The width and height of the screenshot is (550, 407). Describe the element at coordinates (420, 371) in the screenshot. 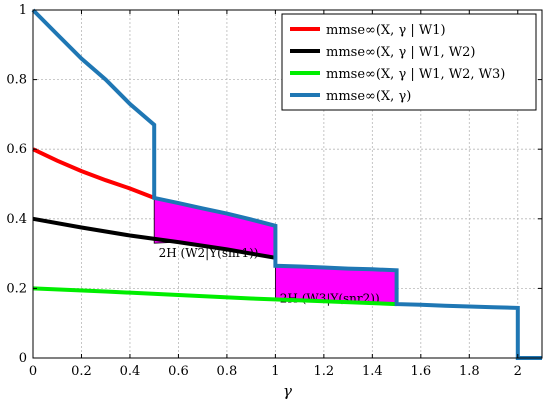

I see `x-tick-label: 1.6` at that location.